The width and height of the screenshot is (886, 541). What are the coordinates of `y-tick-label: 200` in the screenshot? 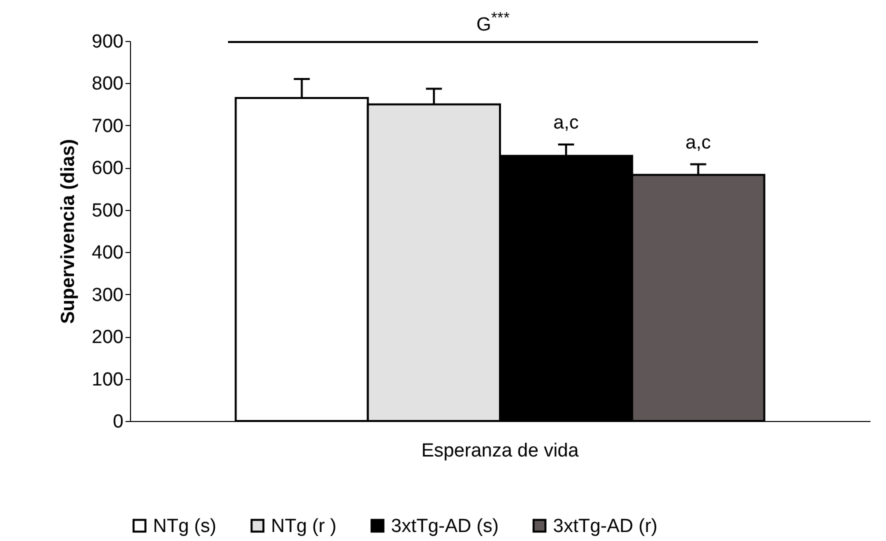 It's located at (108, 337).